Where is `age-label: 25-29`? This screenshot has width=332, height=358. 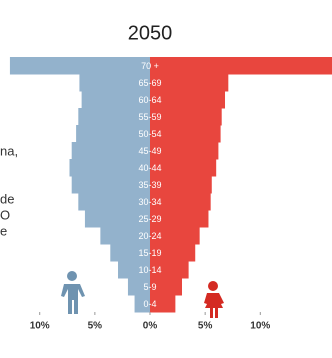
age-label: 25-29 is located at coordinates (149, 219).